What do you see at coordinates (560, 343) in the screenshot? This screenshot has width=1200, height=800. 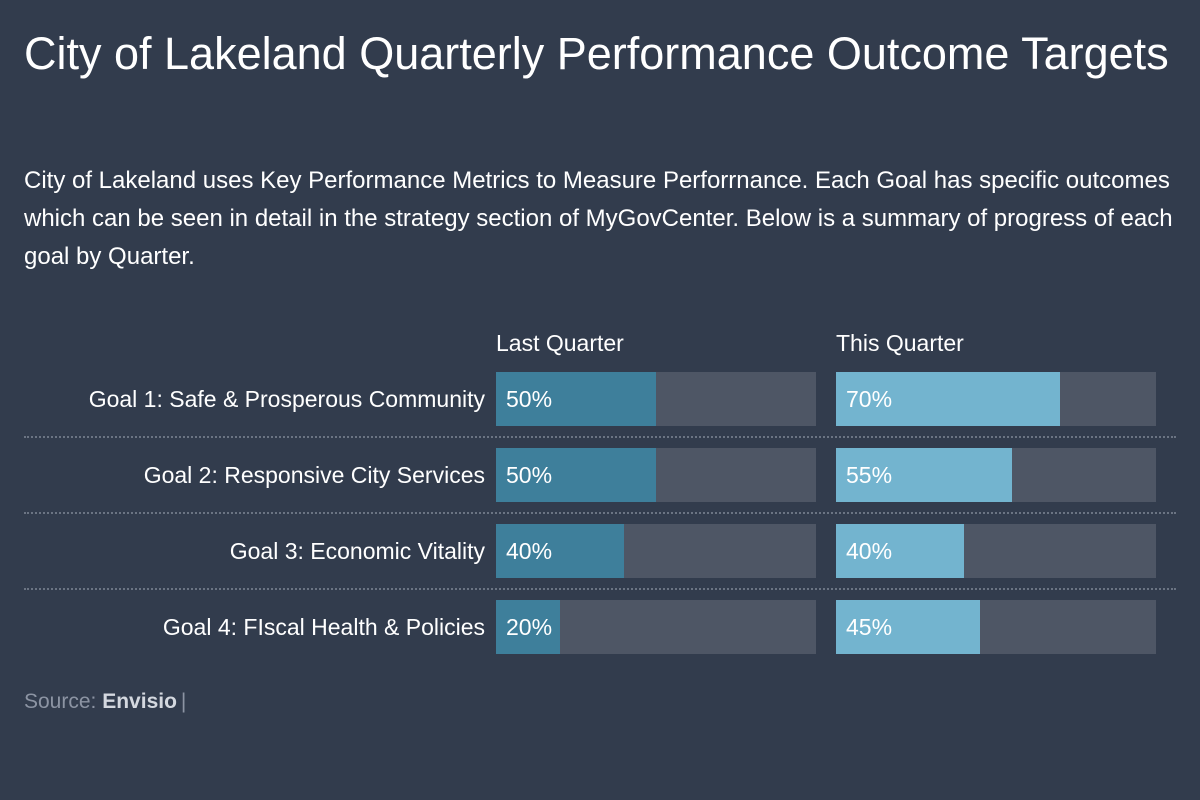 I see `series-header-last-quarter: Last Quarter` at bounding box center [560, 343].